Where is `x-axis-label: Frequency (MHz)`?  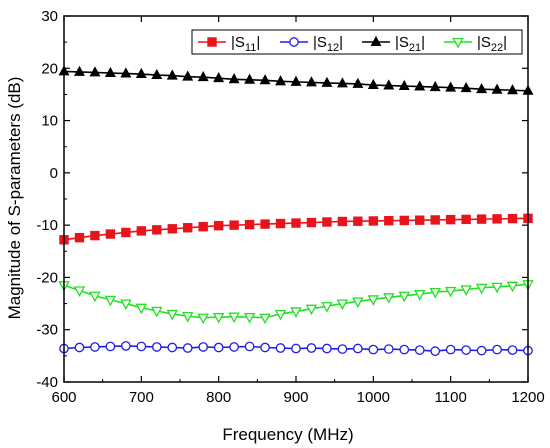
x-axis-label: Frequency (MHz) is located at coordinates (287, 434).